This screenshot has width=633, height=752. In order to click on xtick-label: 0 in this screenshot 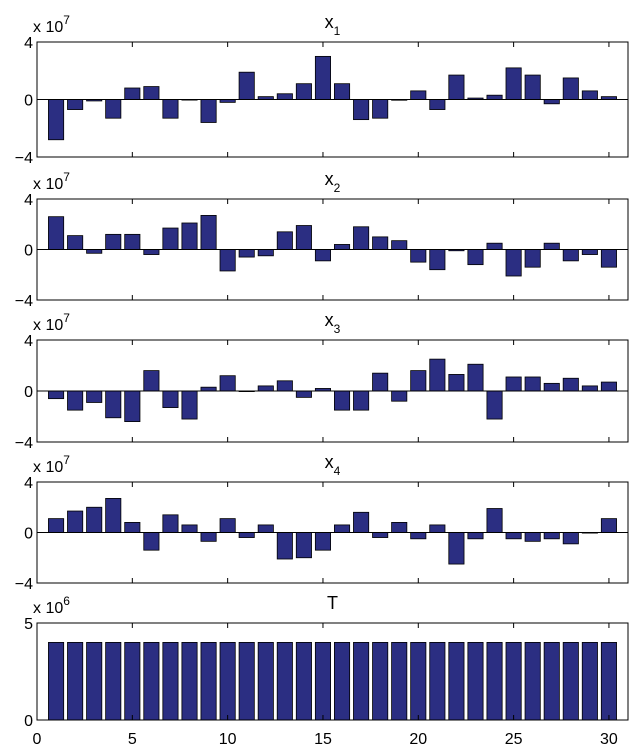, I will do `click(37, 739)`.